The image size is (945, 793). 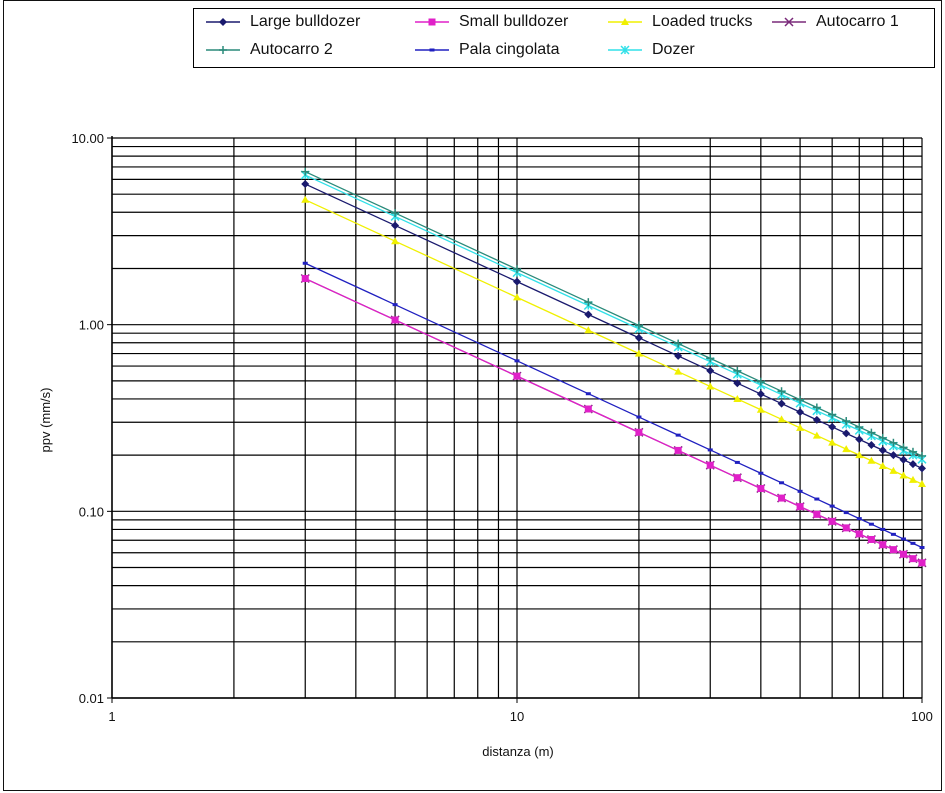 What do you see at coordinates (111, 716) in the screenshot?
I see `x-tick-label: 1` at bounding box center [111, 716].